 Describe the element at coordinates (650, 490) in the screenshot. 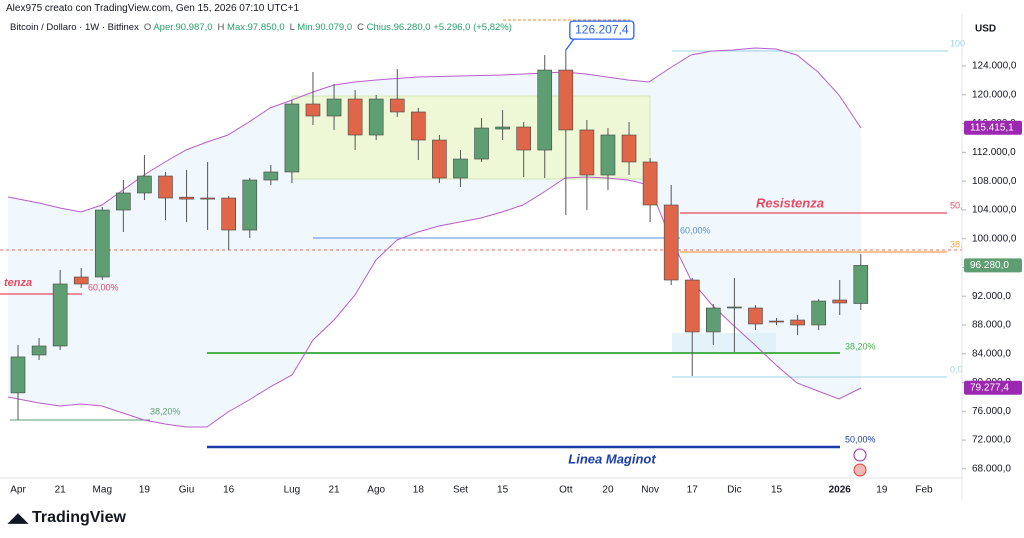

I see `x-tick-label: Nov` at that location.